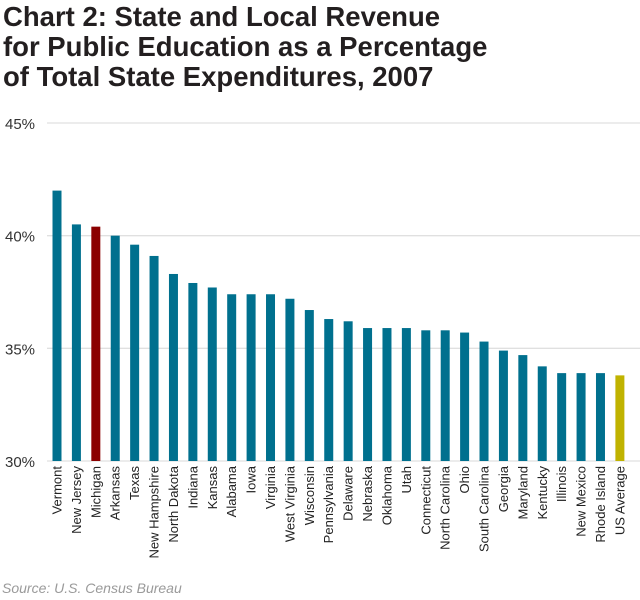 This screenshot has width=640, height=600. Describe the element at coordinates (57, 490) in the screenshot. I see `x-tick-label: Vermont` at that location.